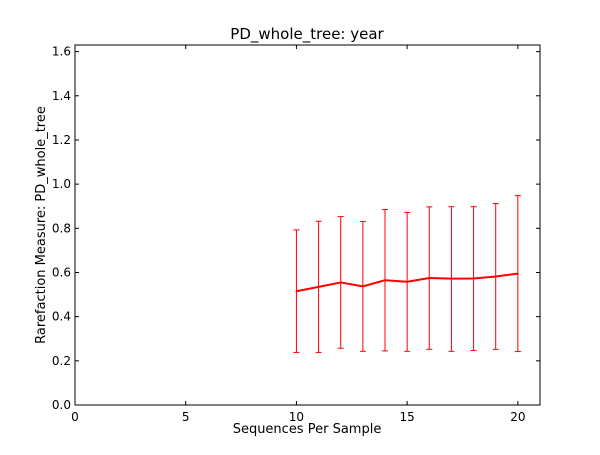 This screenshot has height=455, width=600. Describe the element at coordinates (517, 417) in the screenshot. I see `x-tick-label: 20` at that location.